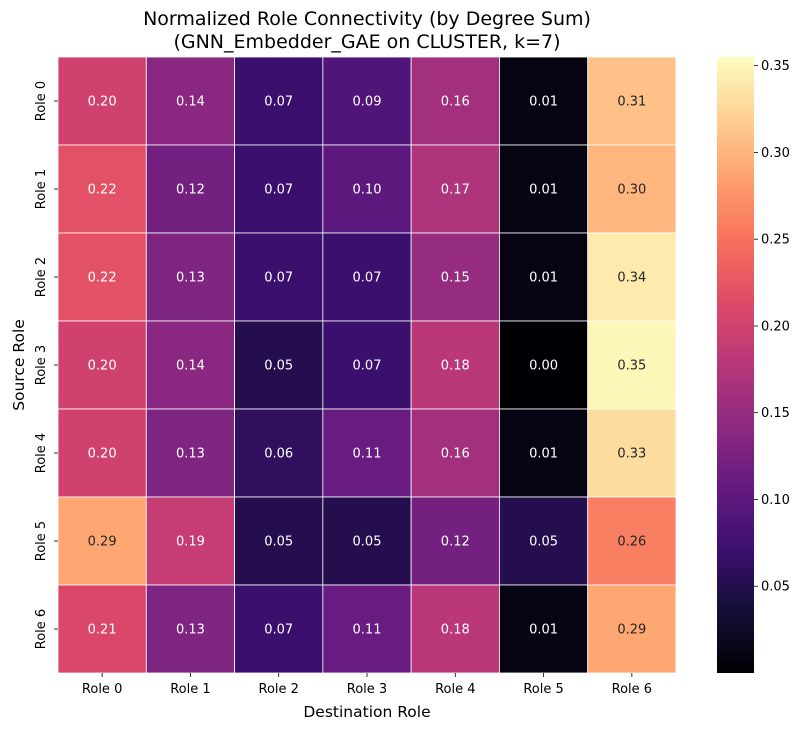 The width and height of the screenshot is (797, 730). What do you see at coordinates (366, 42) in the screenshot?
I see `chart-subtitle: (GNN_Embedder_GAE on CLUSTER, k=7)` at bounding box center [366, 42].